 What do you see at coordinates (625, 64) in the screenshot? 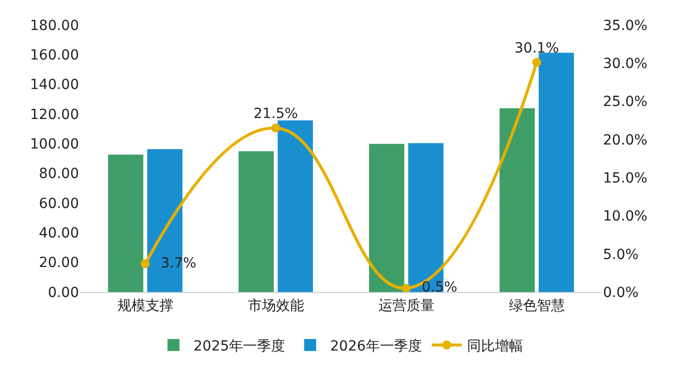
I see `y2-tick-label: 30.0%` at bounding box center [625, 64].